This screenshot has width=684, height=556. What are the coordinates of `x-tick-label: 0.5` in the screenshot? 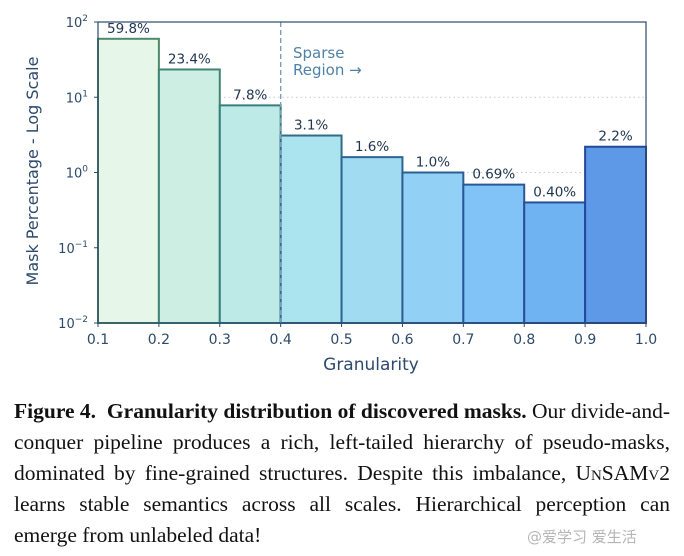 It's located at (341, 340).